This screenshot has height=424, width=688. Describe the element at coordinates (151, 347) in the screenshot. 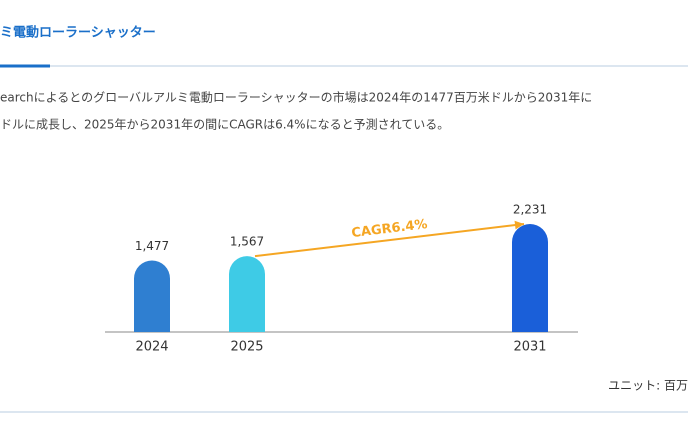

I see `x-tick-label: 2024` at that location.